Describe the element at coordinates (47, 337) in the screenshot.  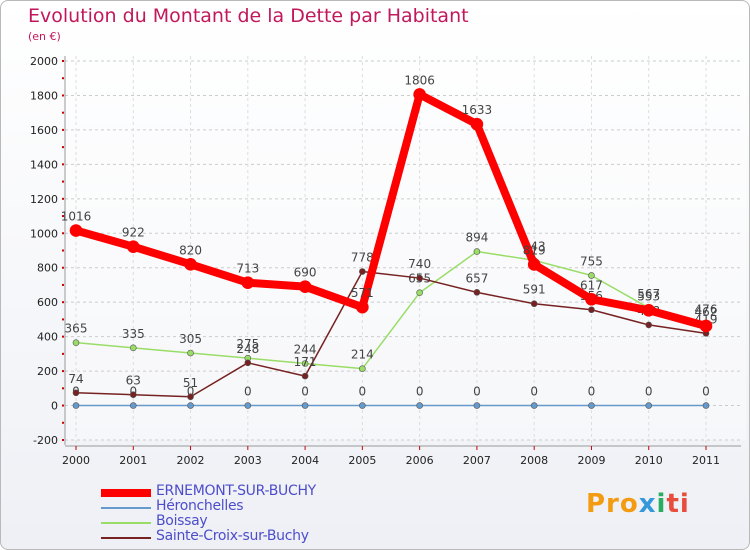
I see `y-tick-label-3: 400` at that location.